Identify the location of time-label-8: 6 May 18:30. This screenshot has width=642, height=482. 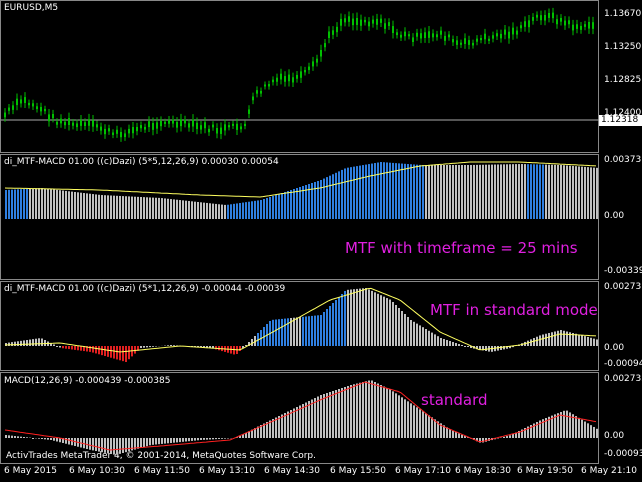
(483, 471).